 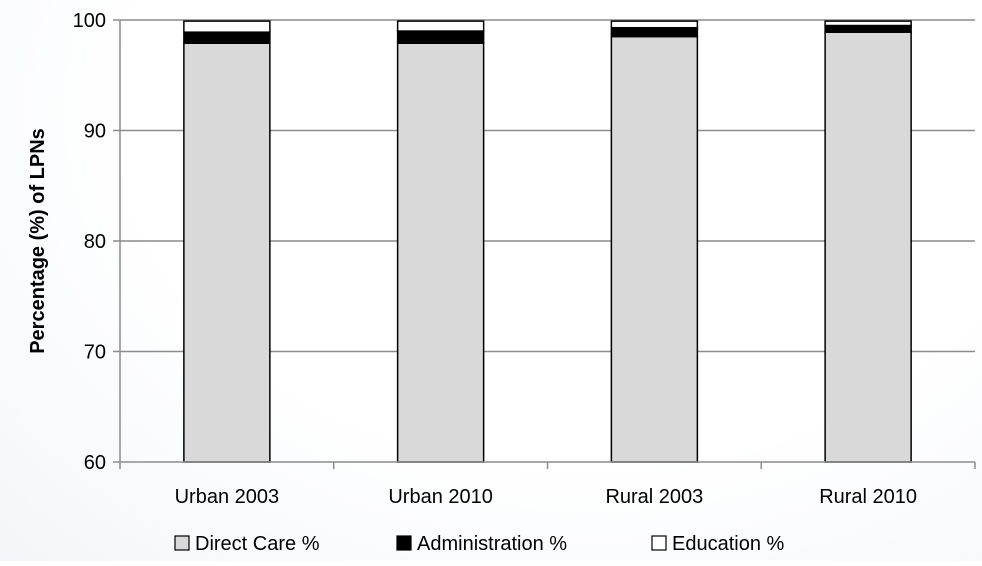 What do you see at coordinates (38, 241) in the screenshot?
I see `y-axis-title: Percentage (%) of LPNs` at bounding box center [38, 241].